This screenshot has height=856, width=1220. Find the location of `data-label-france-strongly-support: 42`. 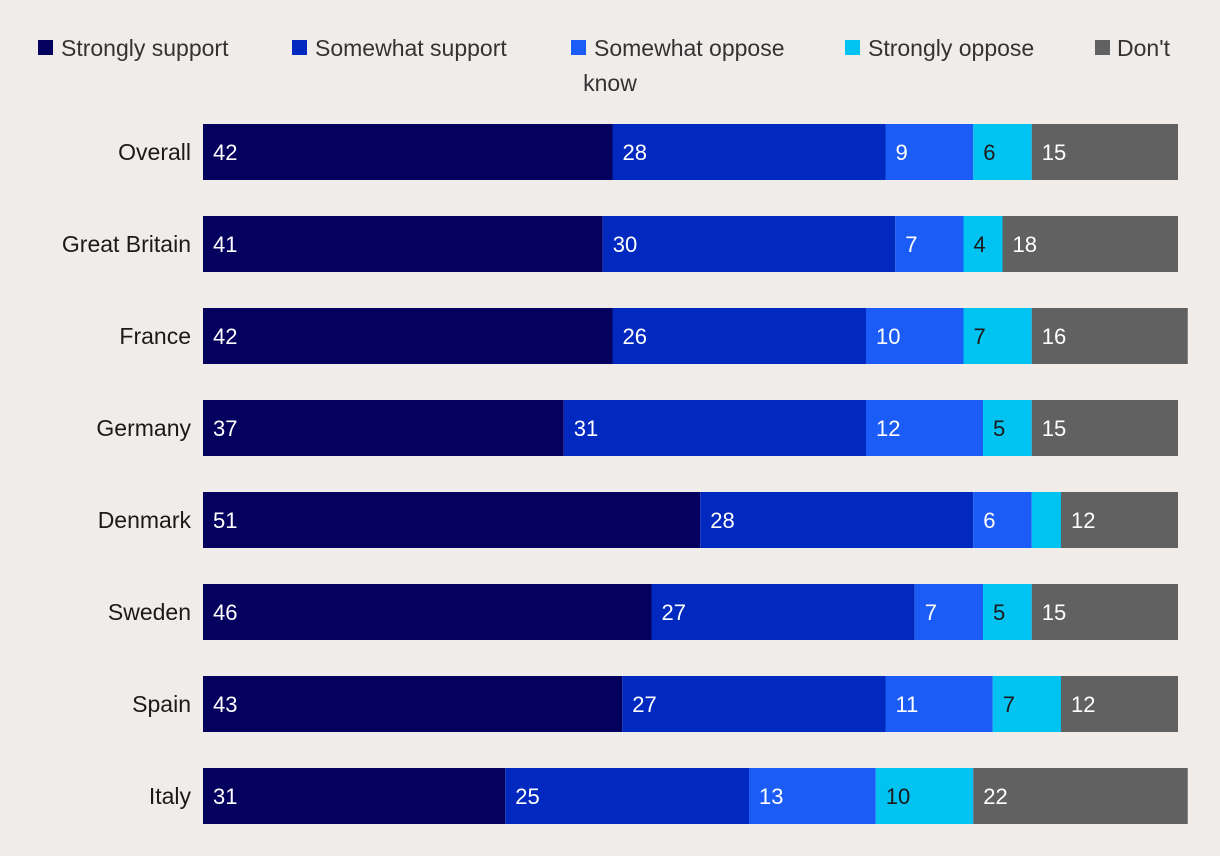

data-label-france-strongly-support: 42 is located at coordinates (225, 336).